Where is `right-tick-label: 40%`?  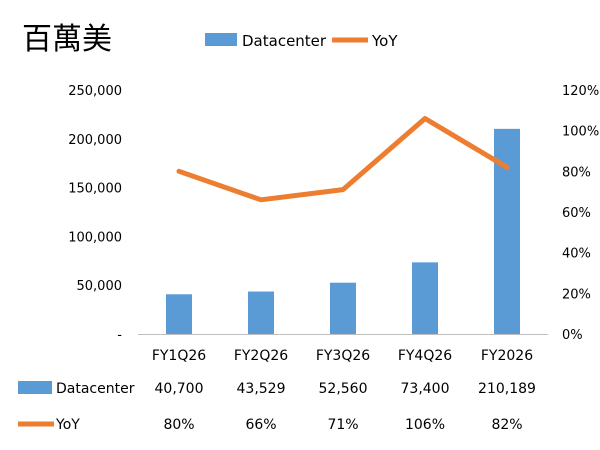
right-tick-label: 40% is located at coordinates (576, 254).